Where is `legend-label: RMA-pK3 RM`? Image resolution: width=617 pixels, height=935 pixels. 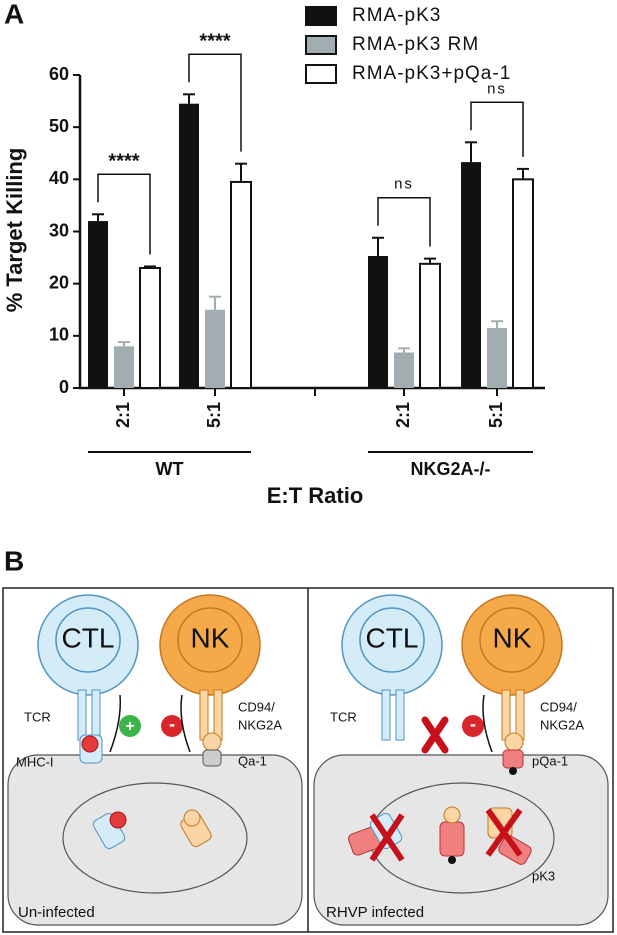 legend-label: RMA-pK3 RM is located at coordinates (415, 44).